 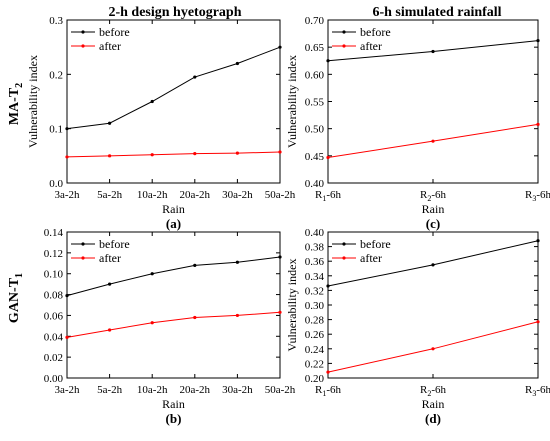 I want to click on y-tick-label: 0.30, so click(x=315, y=306).